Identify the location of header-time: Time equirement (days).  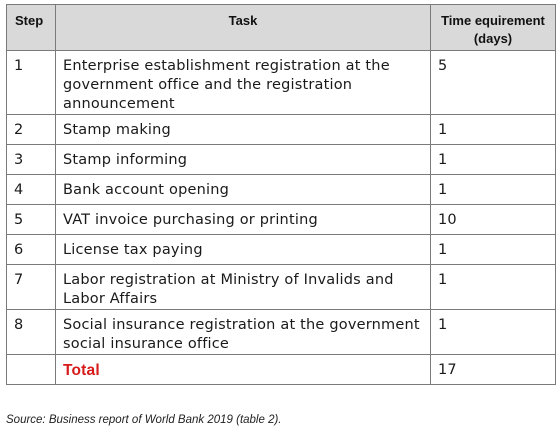
(493, 27).